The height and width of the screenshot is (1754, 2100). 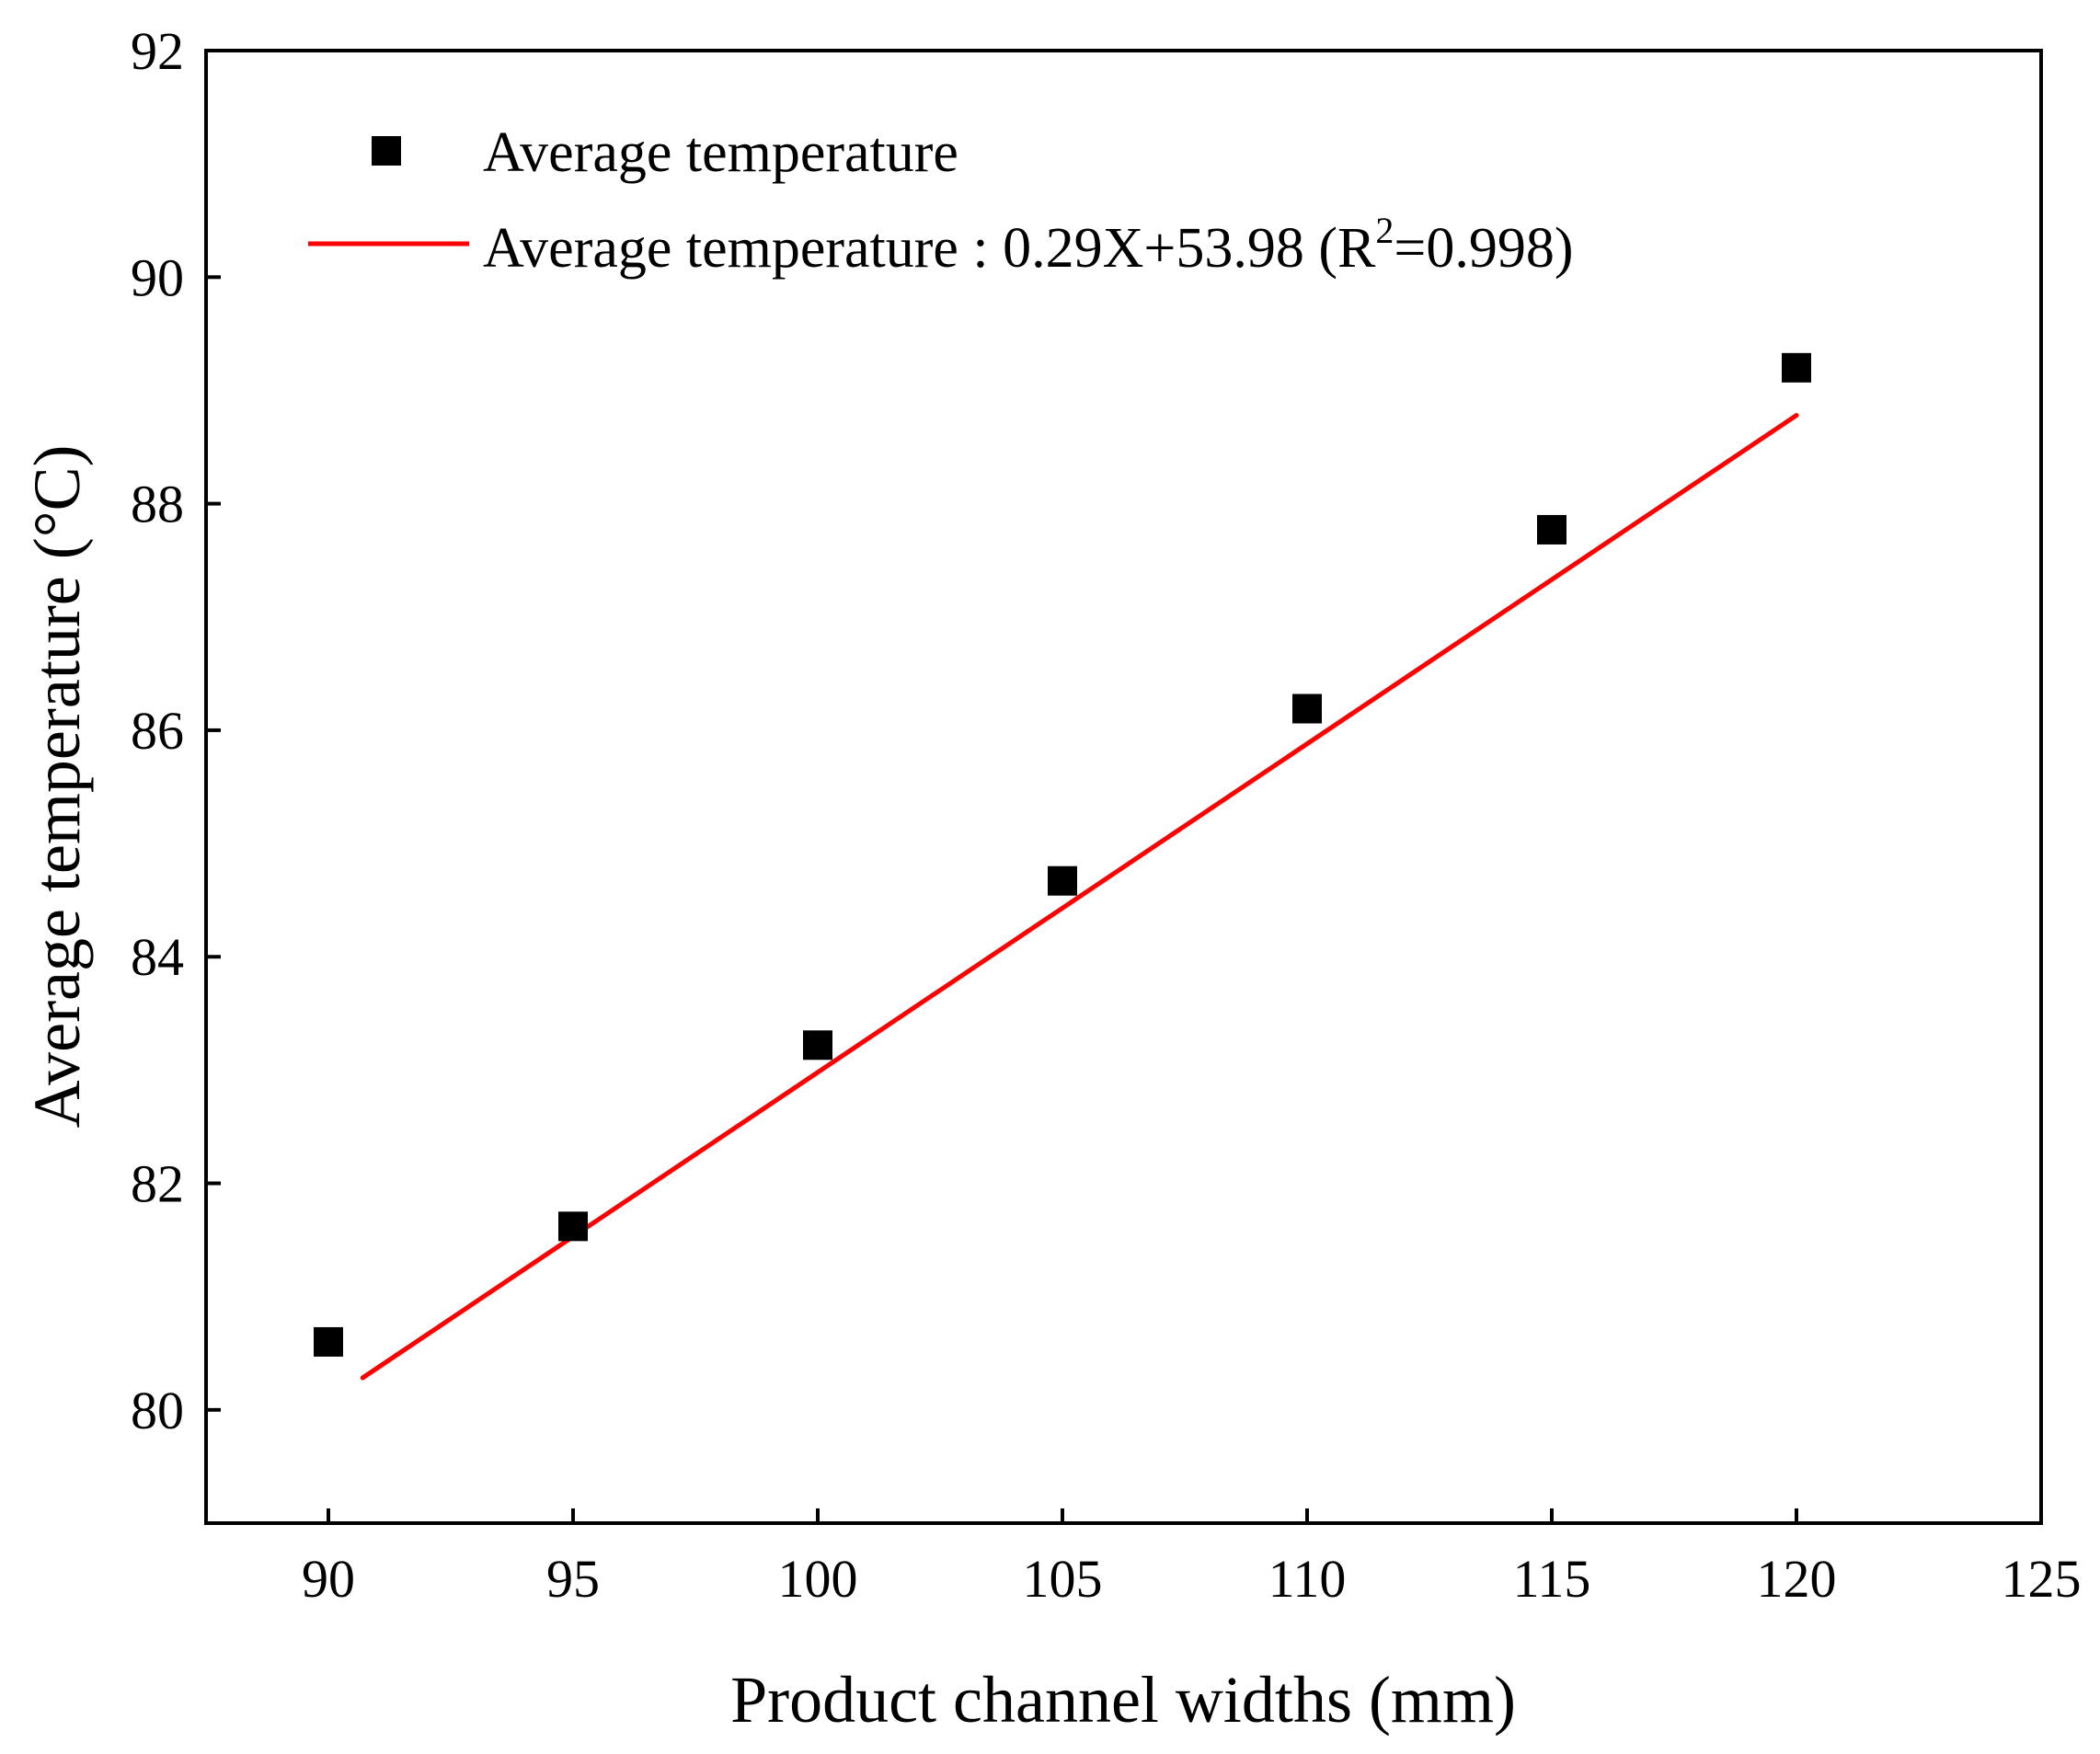 I want to click on legend-fit-r2-value: =0.998), so click(x=1483, y=249).